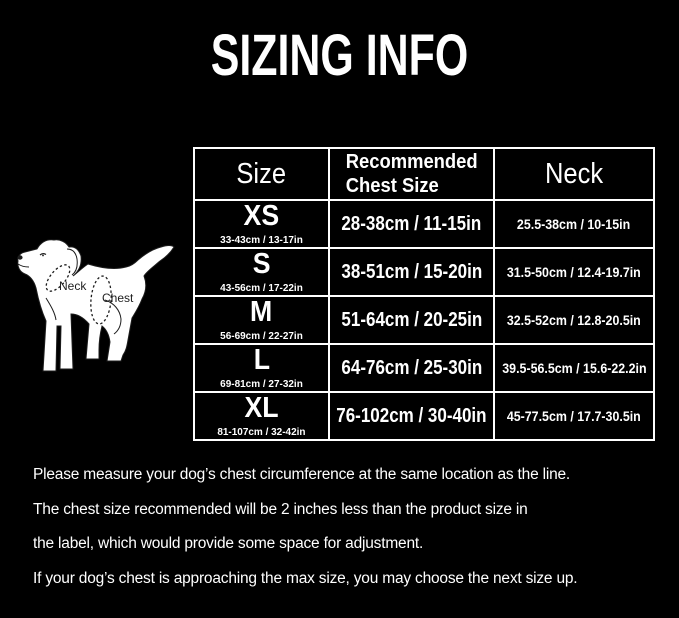 The width and height of the screenshot is (679, 618). I want to click on col-header-size-label: Size, so click(261, 173).